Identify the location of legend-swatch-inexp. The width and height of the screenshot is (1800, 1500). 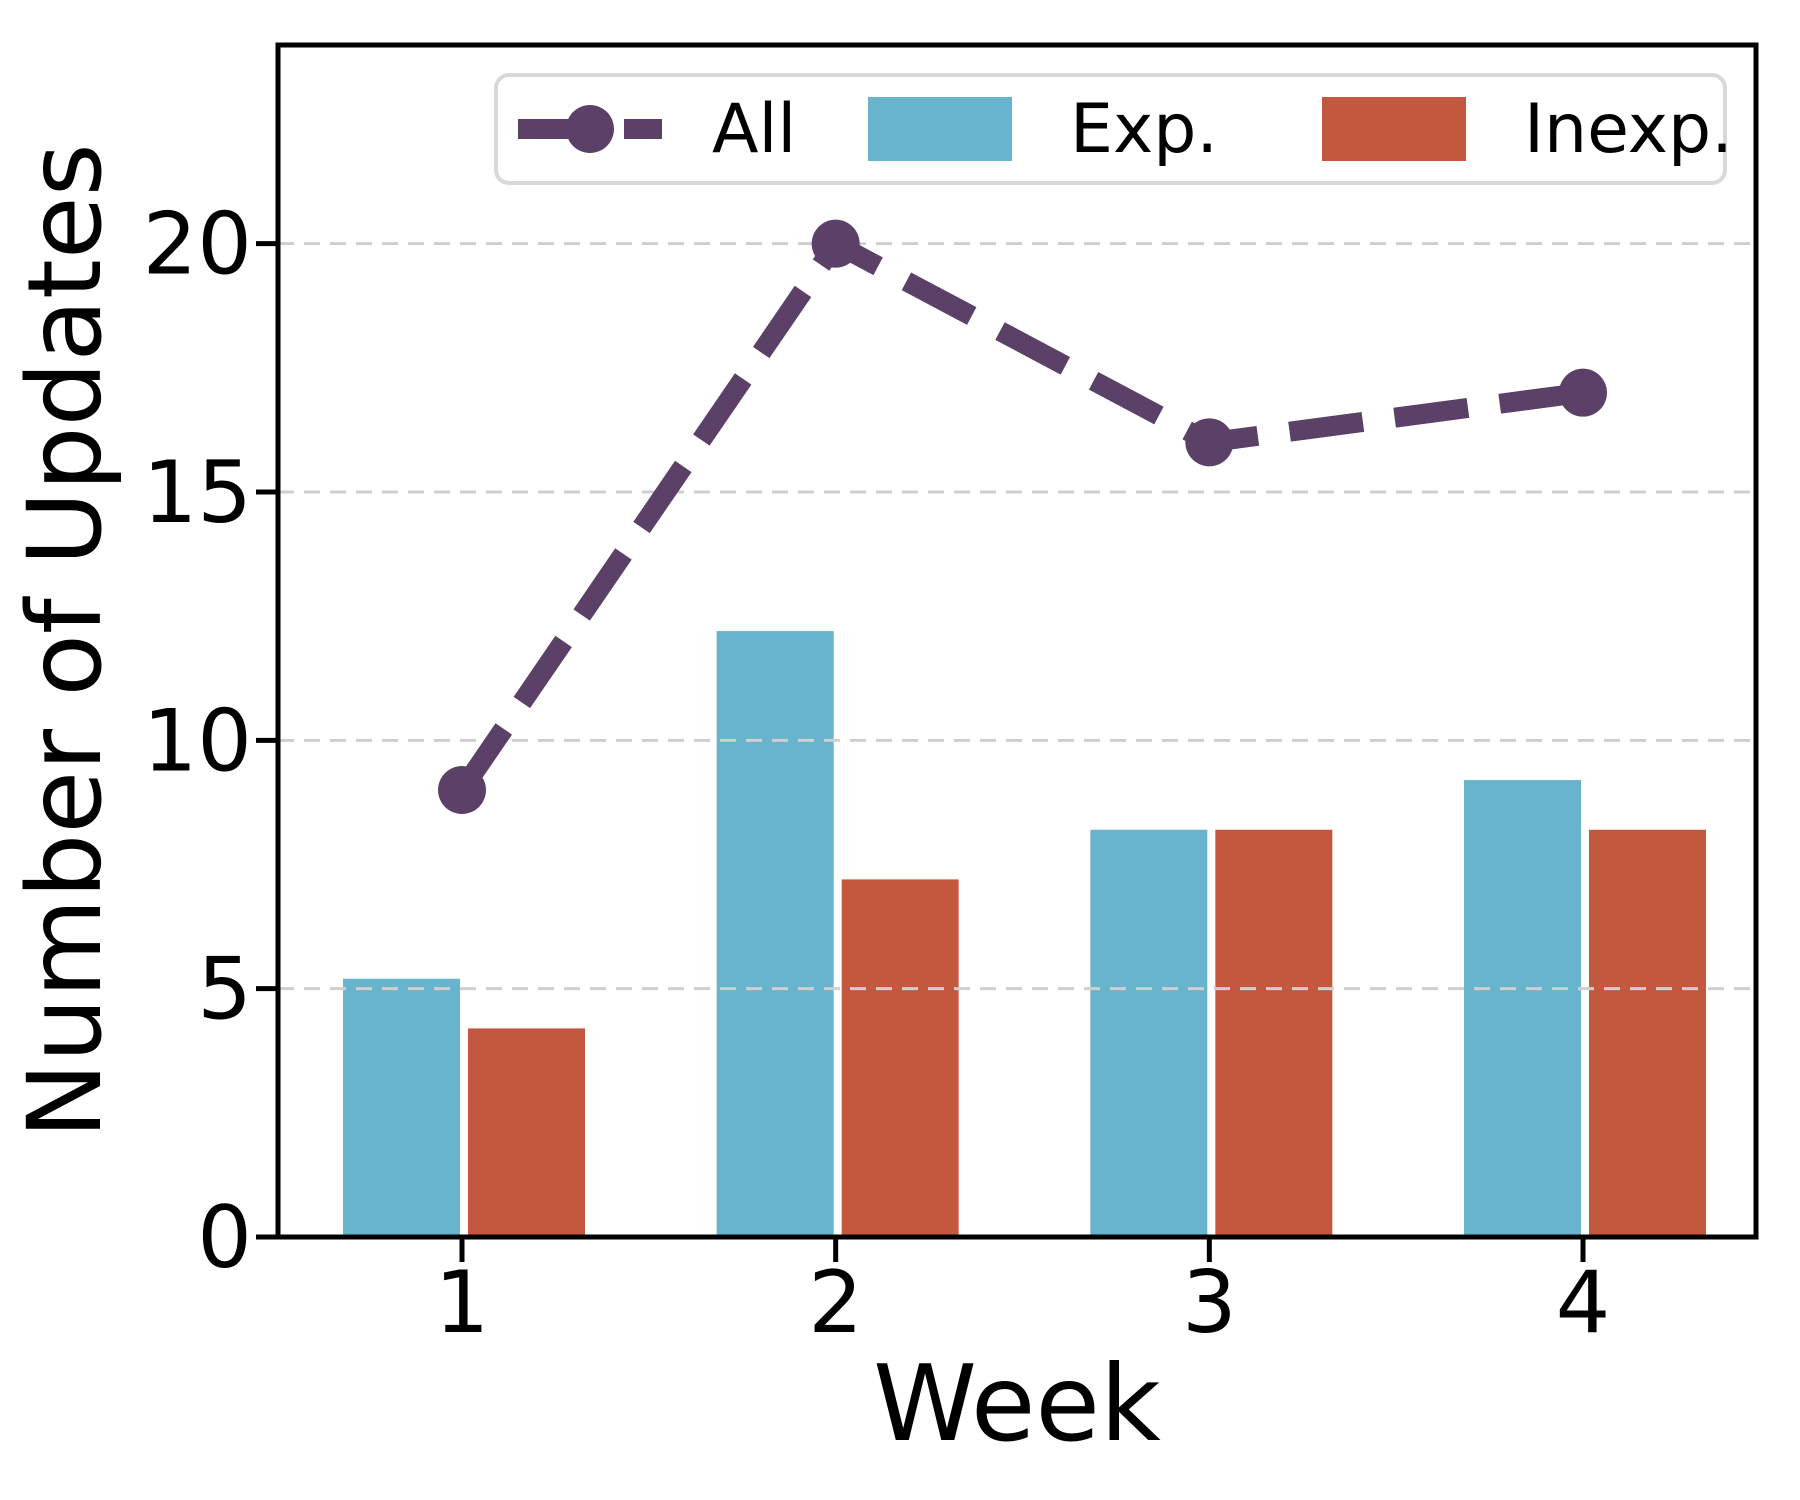
(1394, 129).